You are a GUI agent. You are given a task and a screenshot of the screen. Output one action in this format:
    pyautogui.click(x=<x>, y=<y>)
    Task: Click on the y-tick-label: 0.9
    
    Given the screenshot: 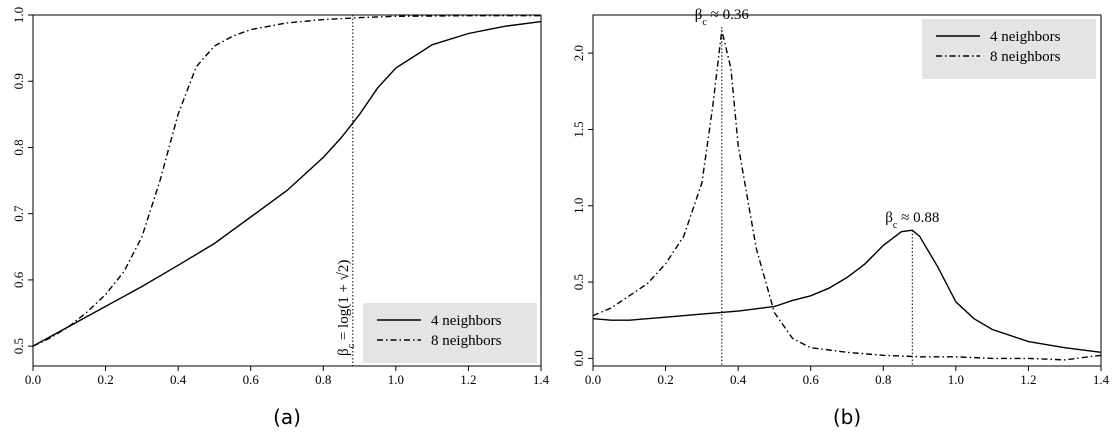 What is the action you would take?
    pyautogui.click(x=18, y=81)
    